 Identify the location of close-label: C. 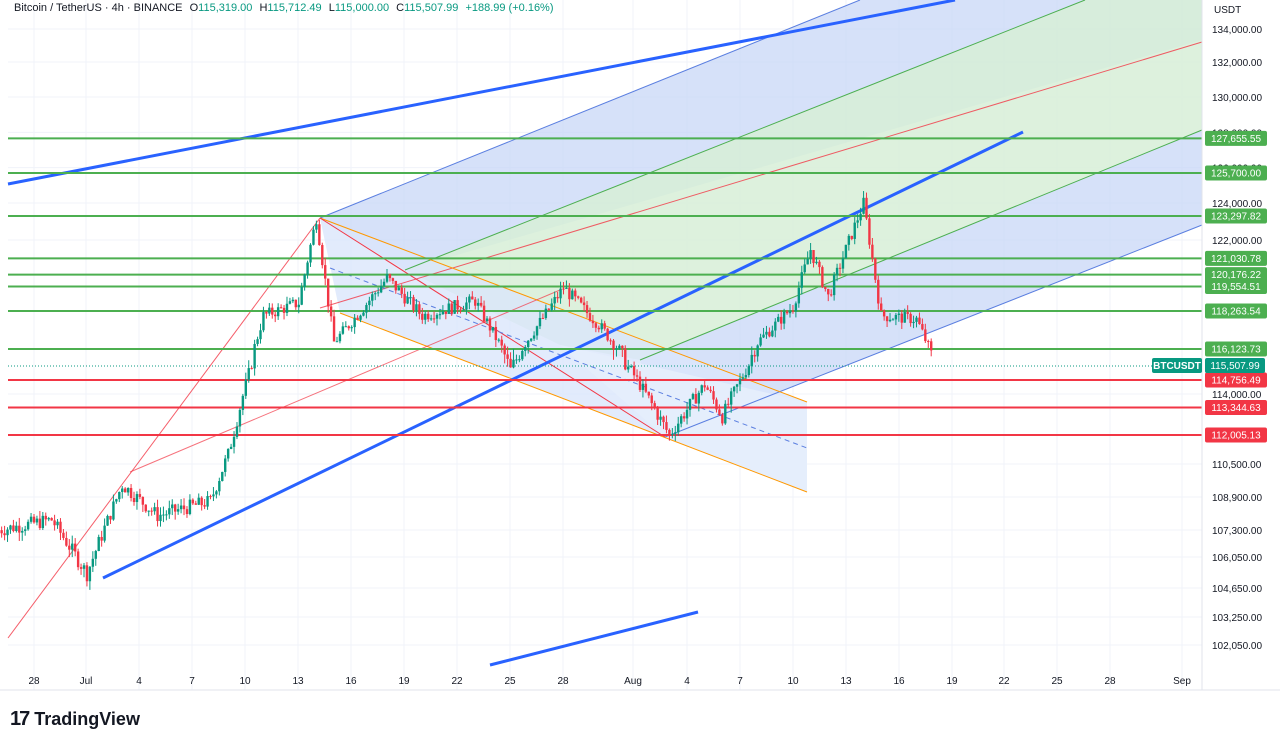
(400, 8).